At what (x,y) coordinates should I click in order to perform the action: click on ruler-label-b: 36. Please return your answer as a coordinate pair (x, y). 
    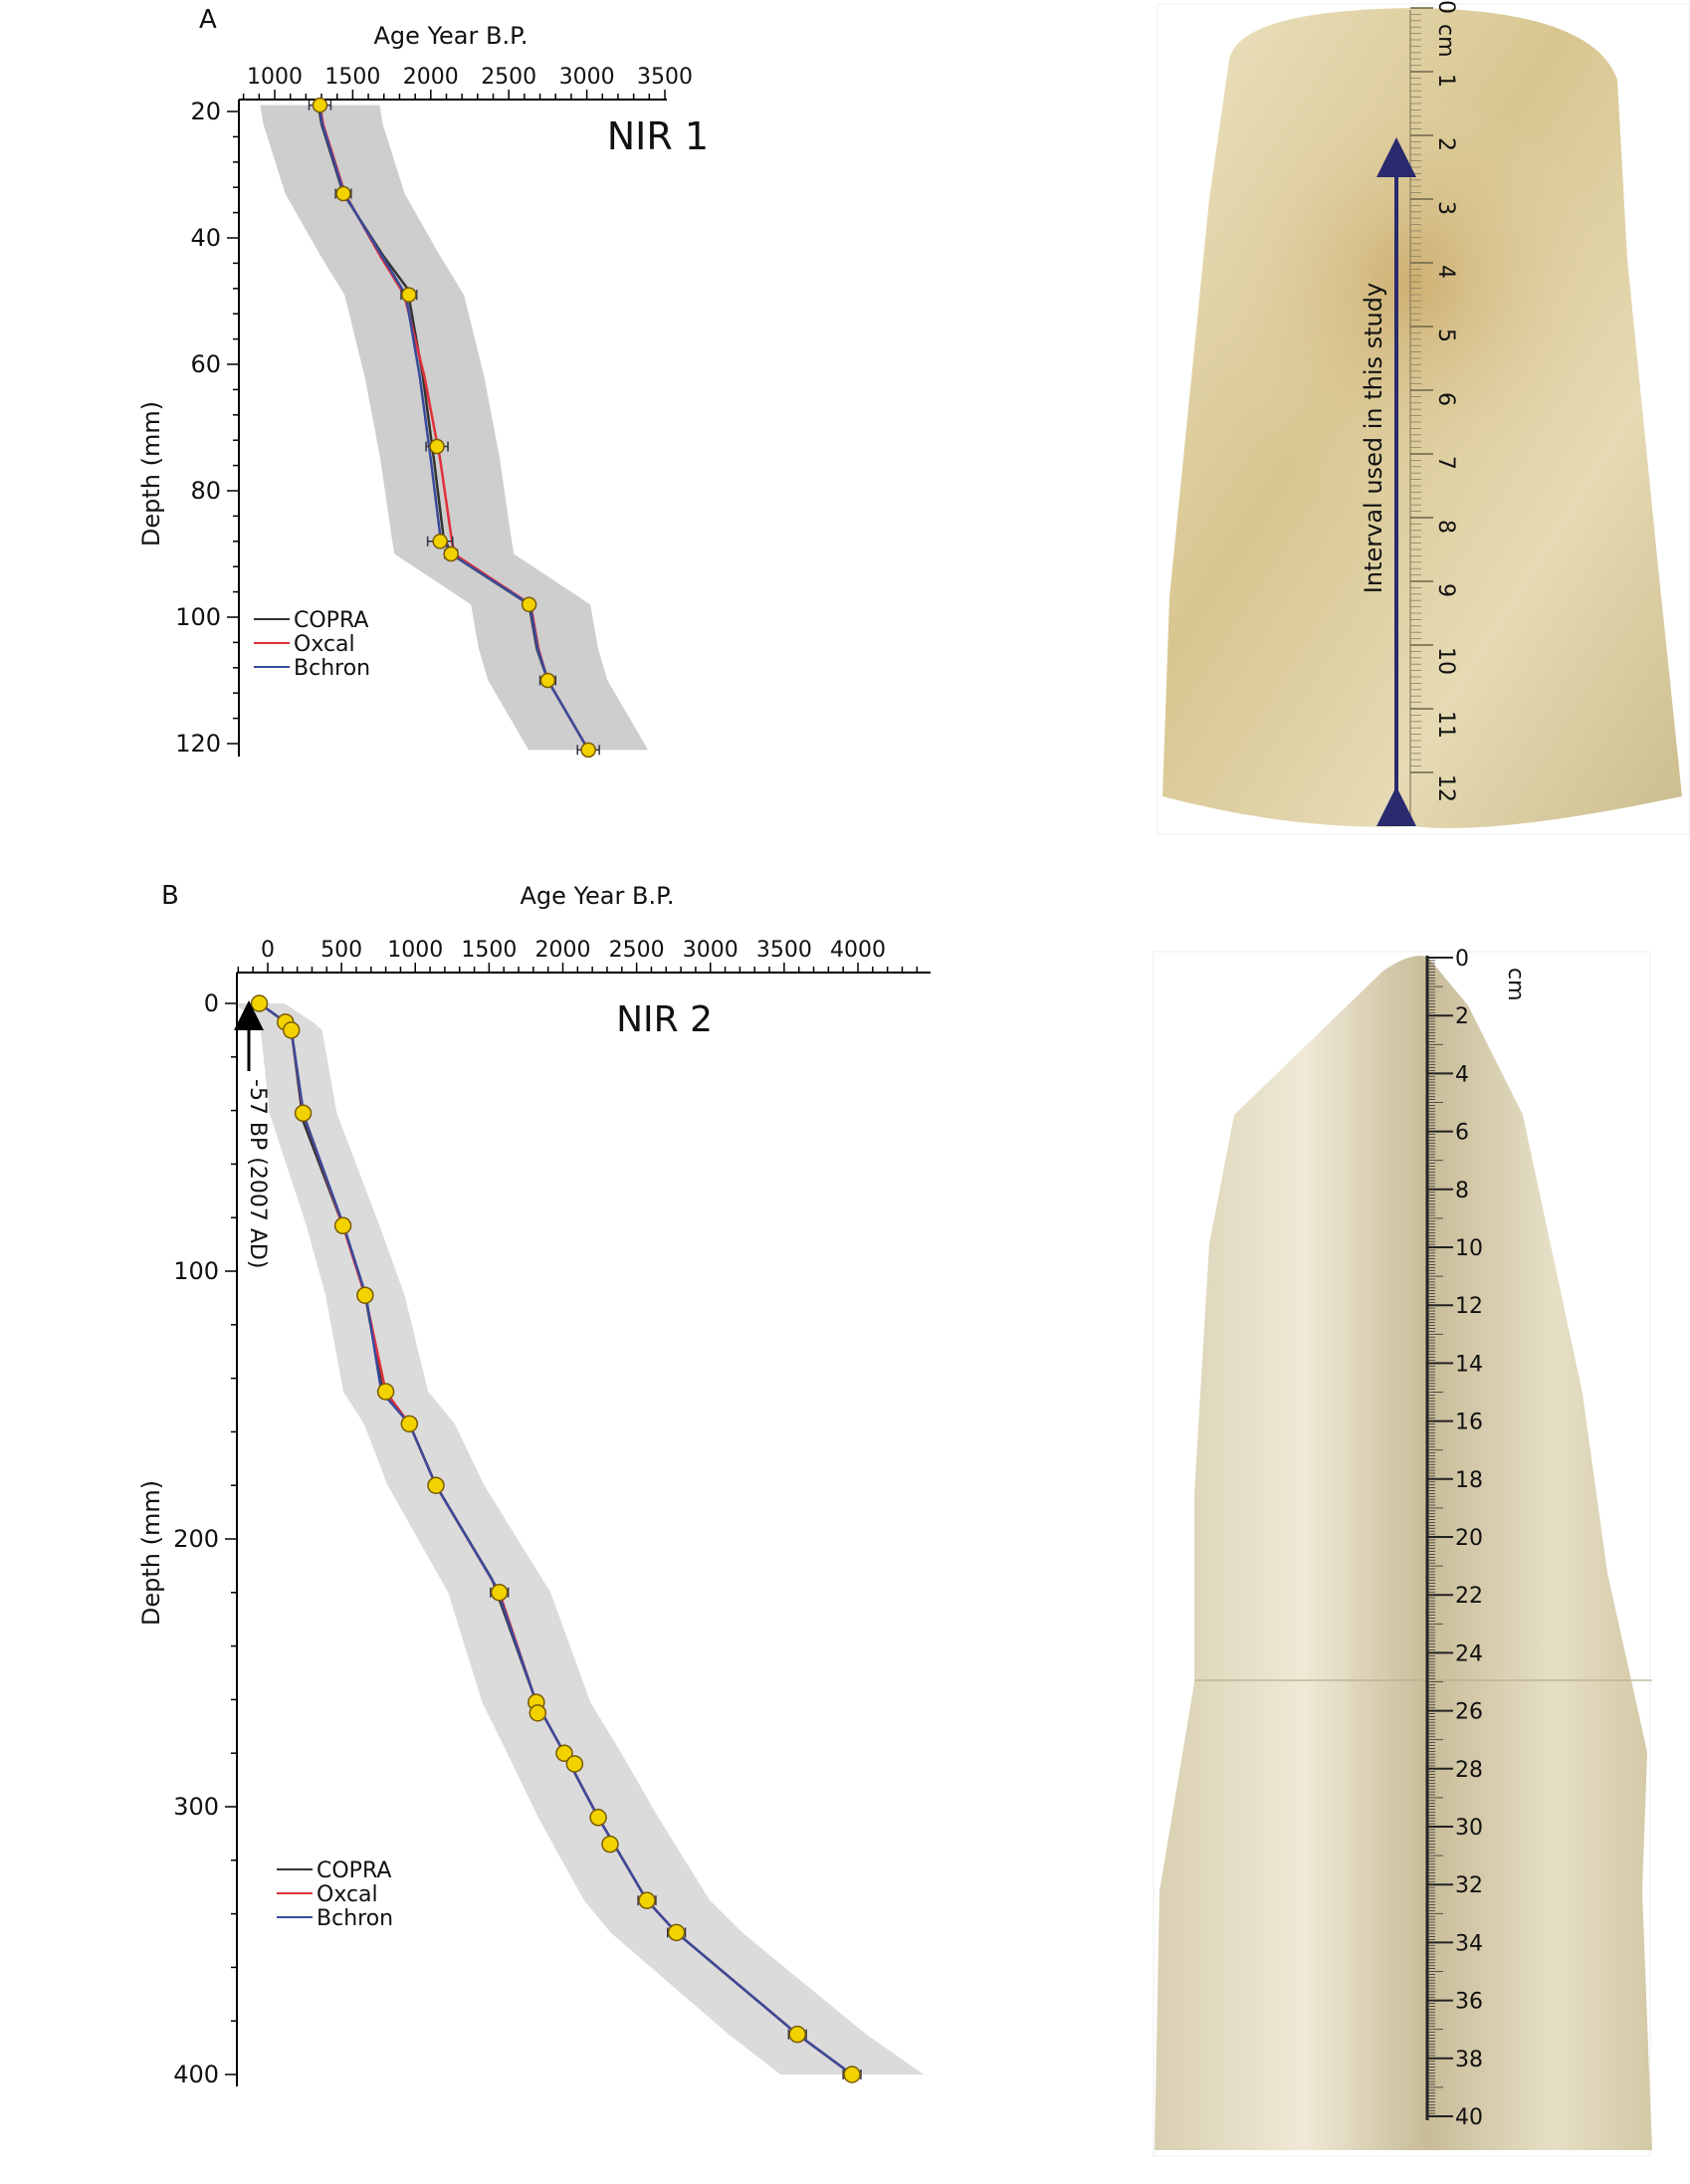
    Looking at the image, I should click on (1469, 2002).